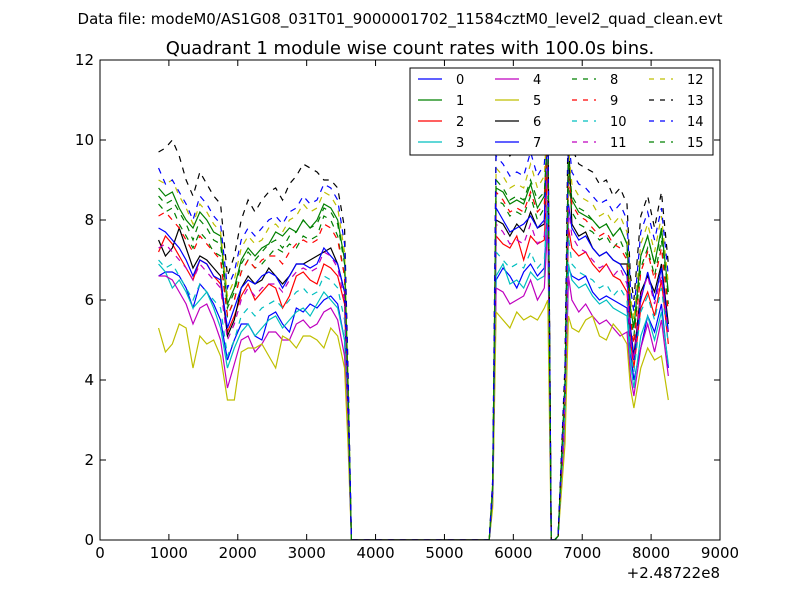  I want to click on x-tick-label: 1000, so click(169, 553).